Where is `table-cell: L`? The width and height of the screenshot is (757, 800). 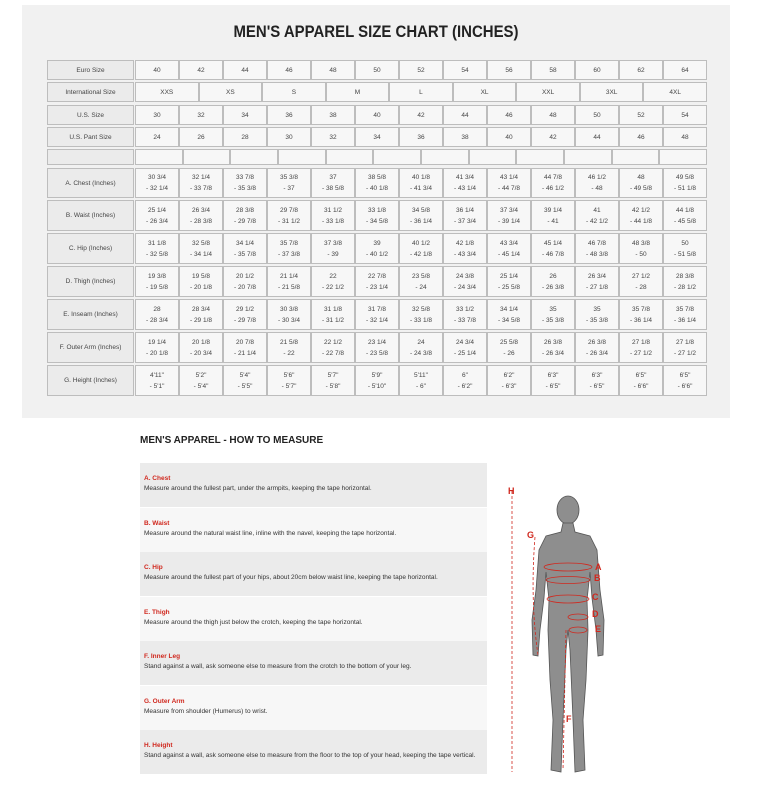 table-cell: L is located at coordinates (421, 92).